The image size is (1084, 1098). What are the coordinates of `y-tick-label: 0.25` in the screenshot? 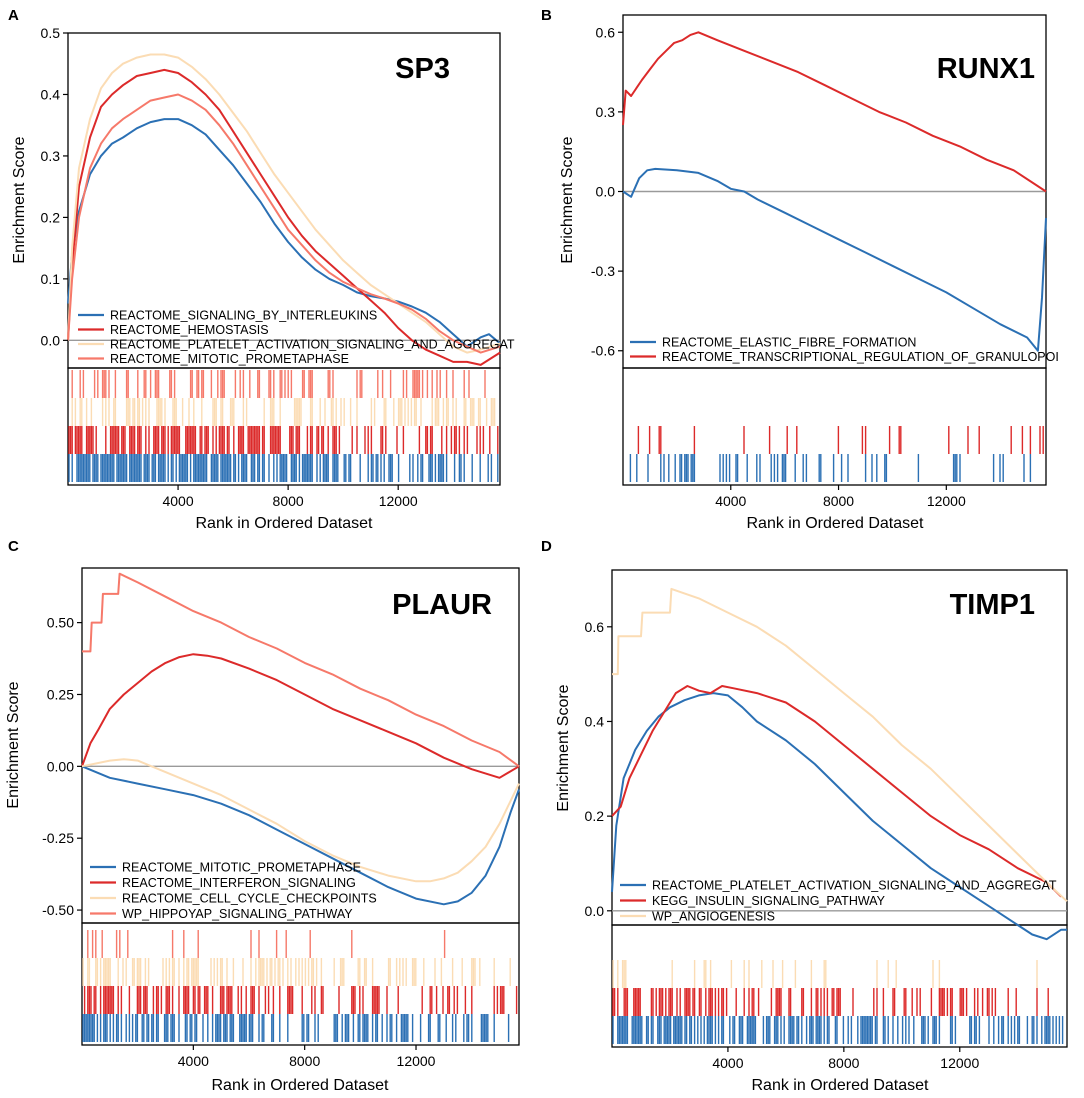 It's located at (60, 694).